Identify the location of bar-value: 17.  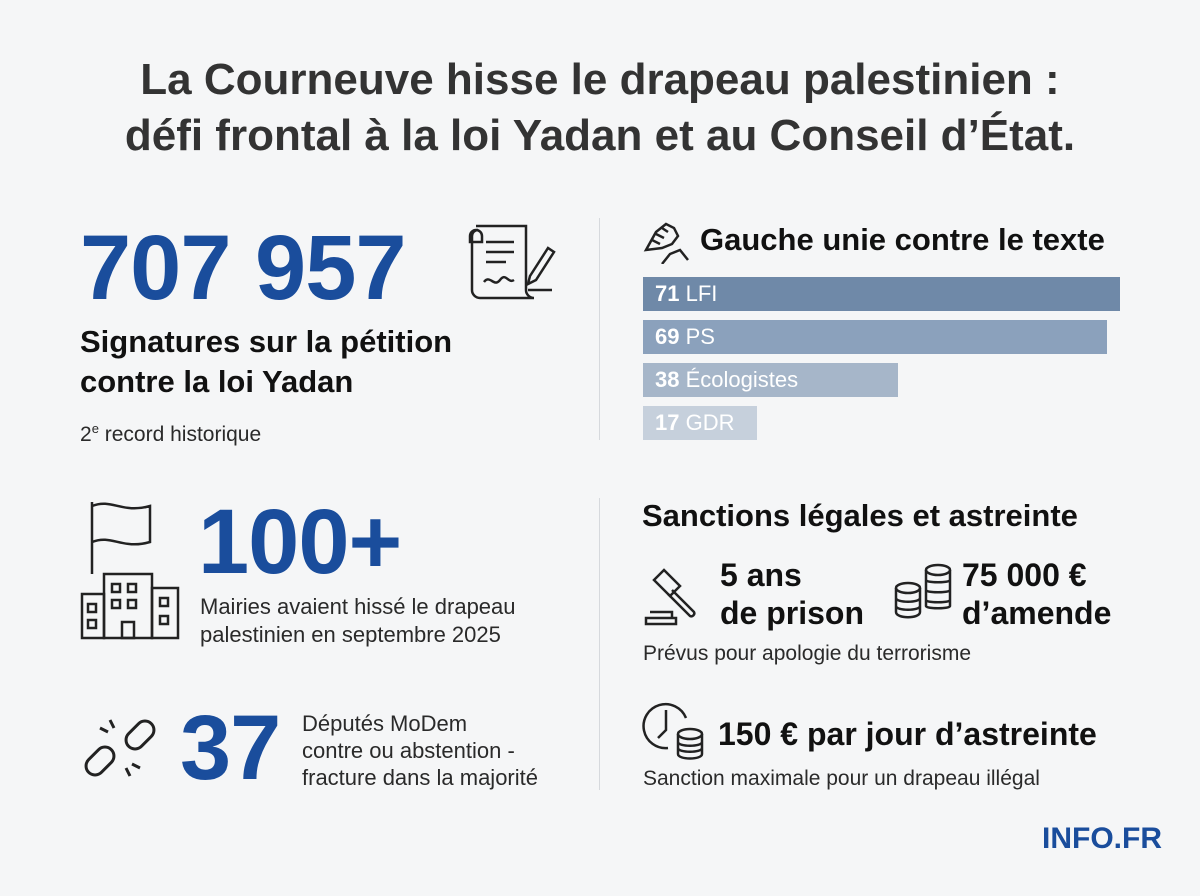
(667, 422).